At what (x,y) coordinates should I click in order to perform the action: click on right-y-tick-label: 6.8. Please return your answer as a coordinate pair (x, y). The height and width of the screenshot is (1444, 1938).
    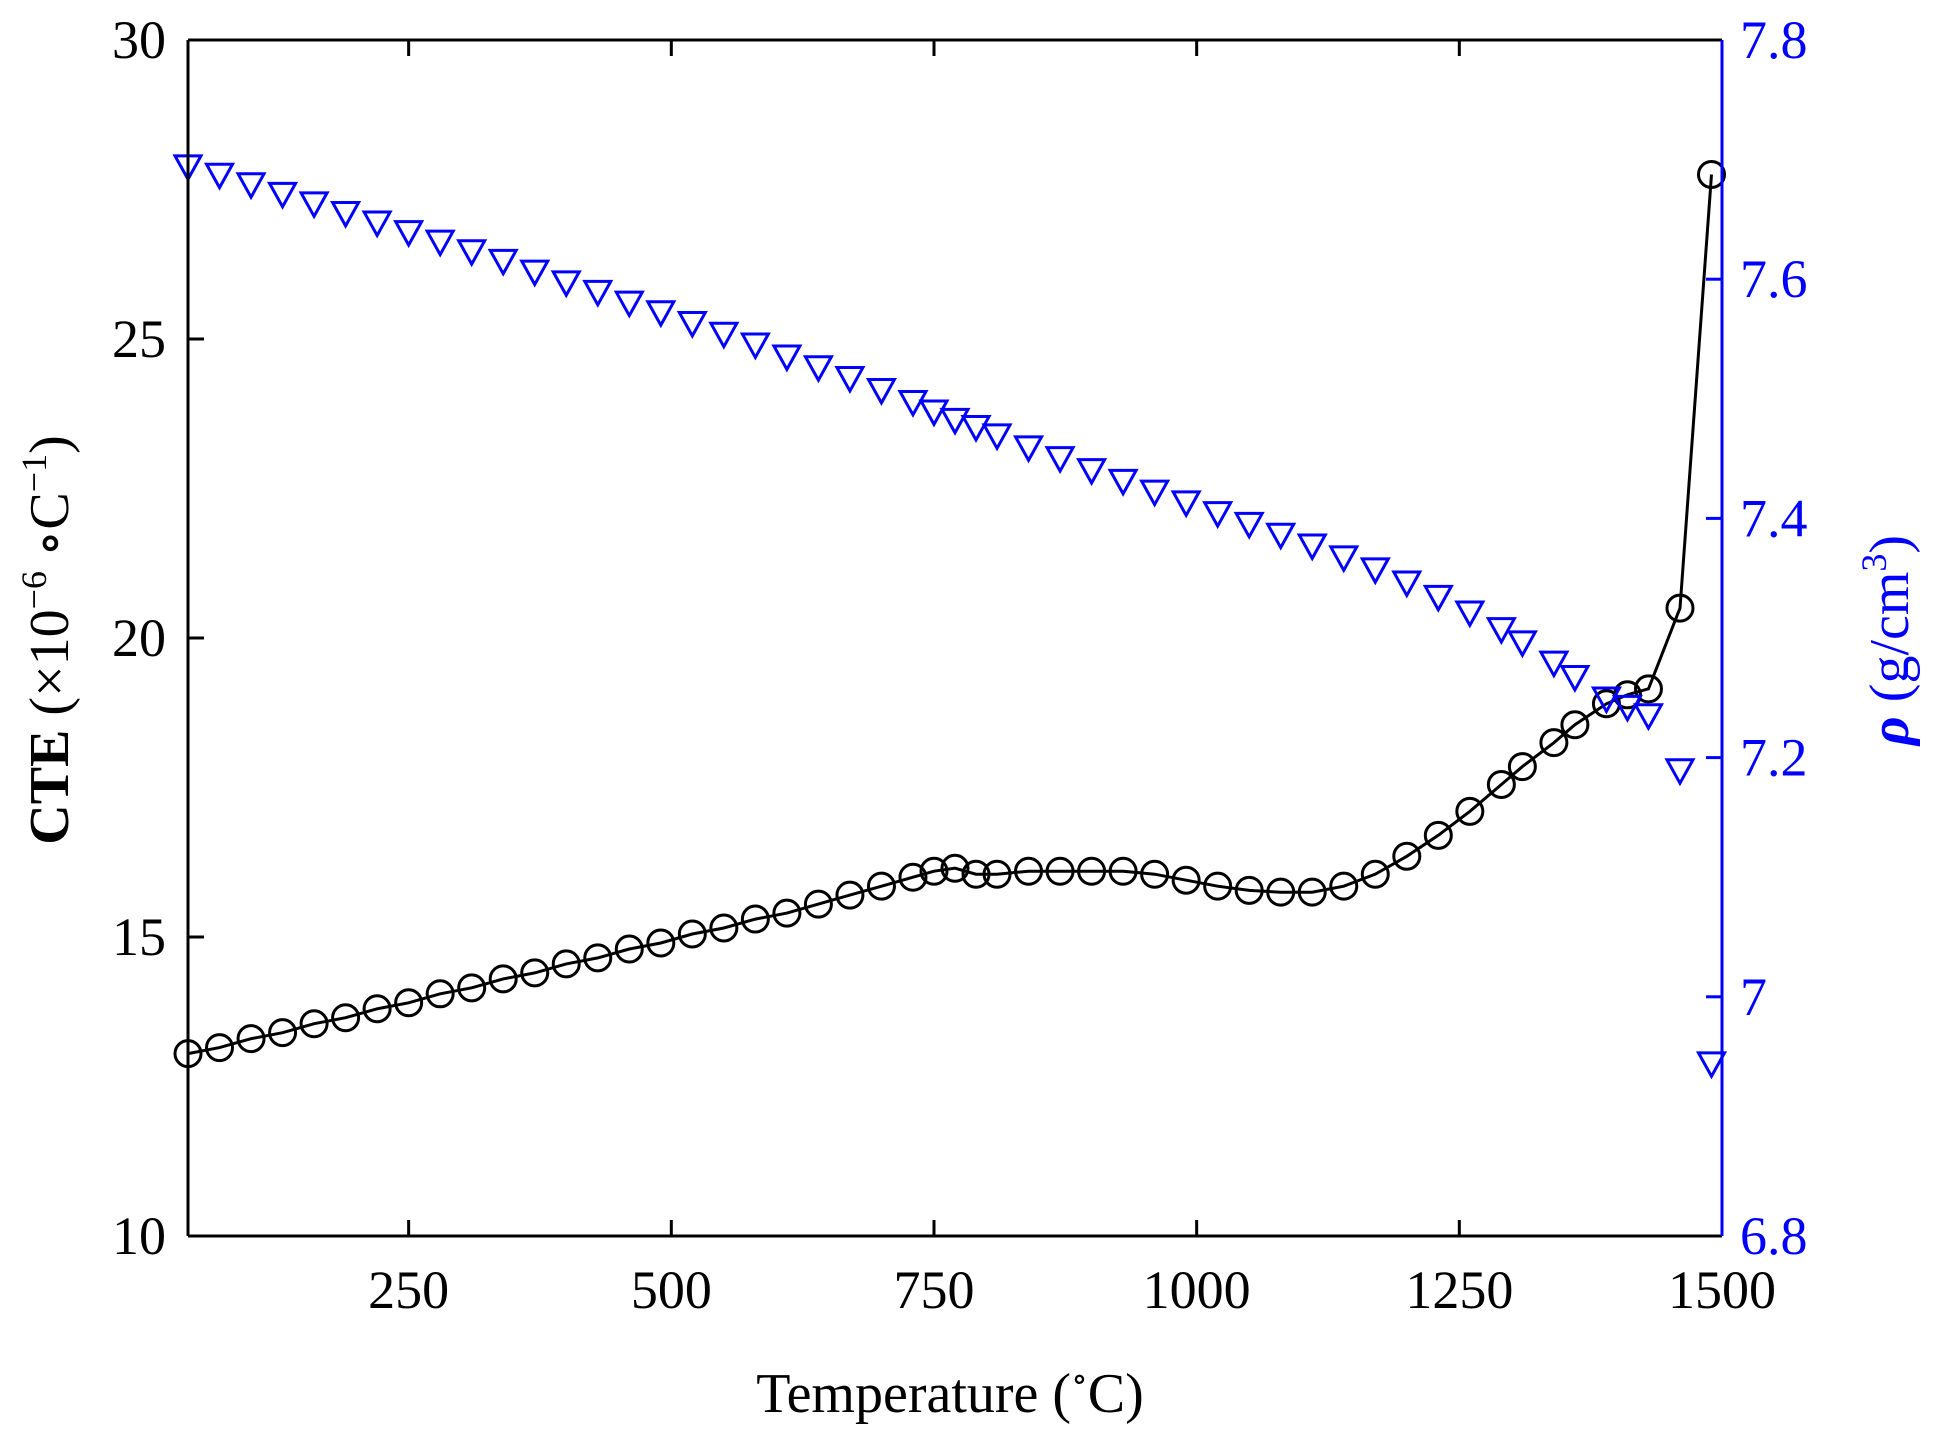
    Looking at the image, I should click on (1774, 1236).